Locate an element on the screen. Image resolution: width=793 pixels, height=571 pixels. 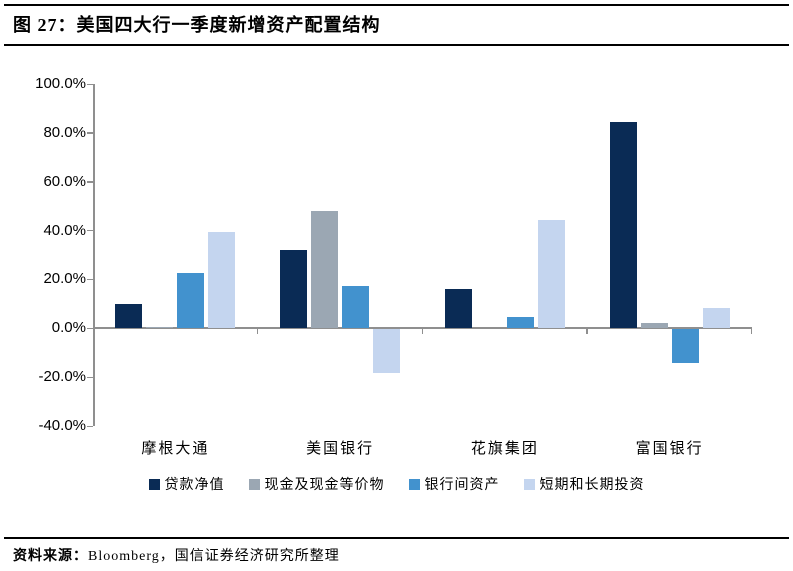
legend-item: 现金及现金等价物 is located at coordinates (316, 484).